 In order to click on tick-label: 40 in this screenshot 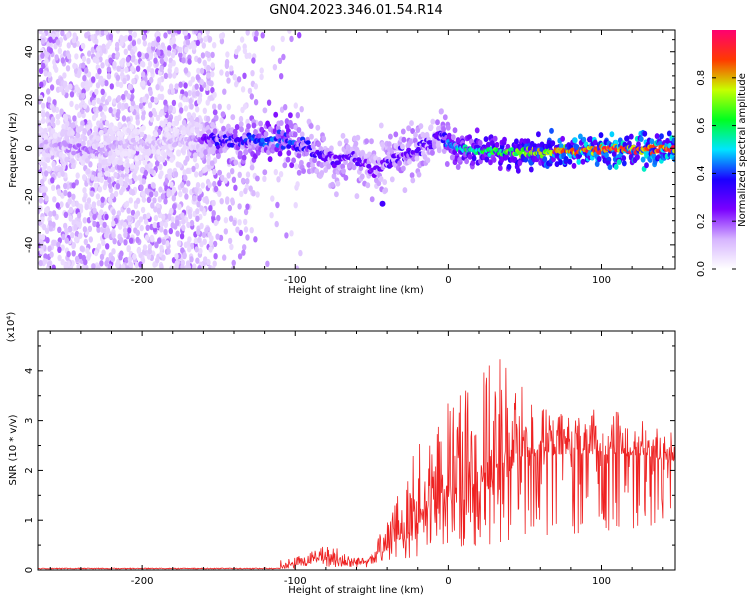, I will do `click(29, 51)`.